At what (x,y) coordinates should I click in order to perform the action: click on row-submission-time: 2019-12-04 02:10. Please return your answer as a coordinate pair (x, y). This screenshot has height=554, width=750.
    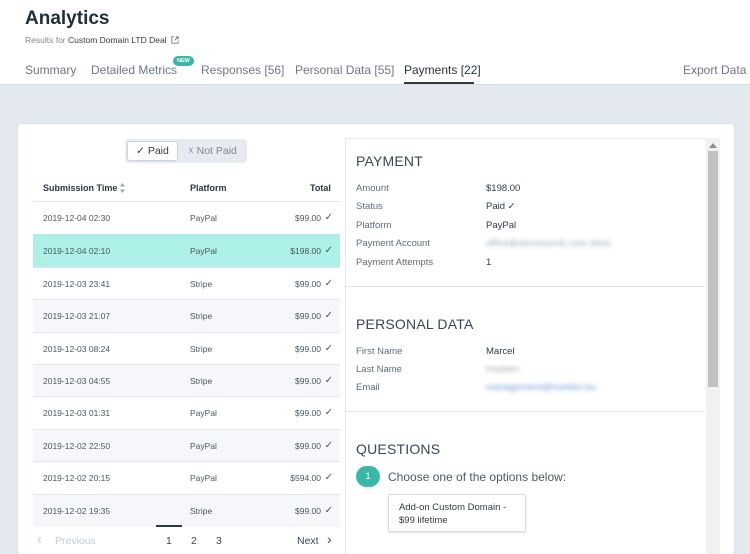
    Looking at the image, I should click on (77, 251).